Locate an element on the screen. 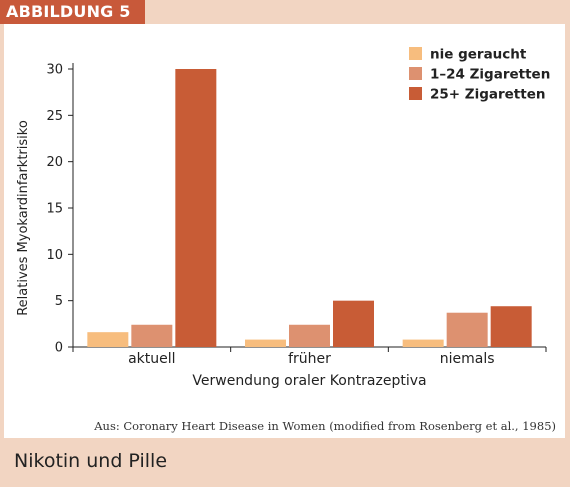 The width and height of the screenshot is (570, 487). legend-label-1: nie geraucht is located at coordinates (478, 55).